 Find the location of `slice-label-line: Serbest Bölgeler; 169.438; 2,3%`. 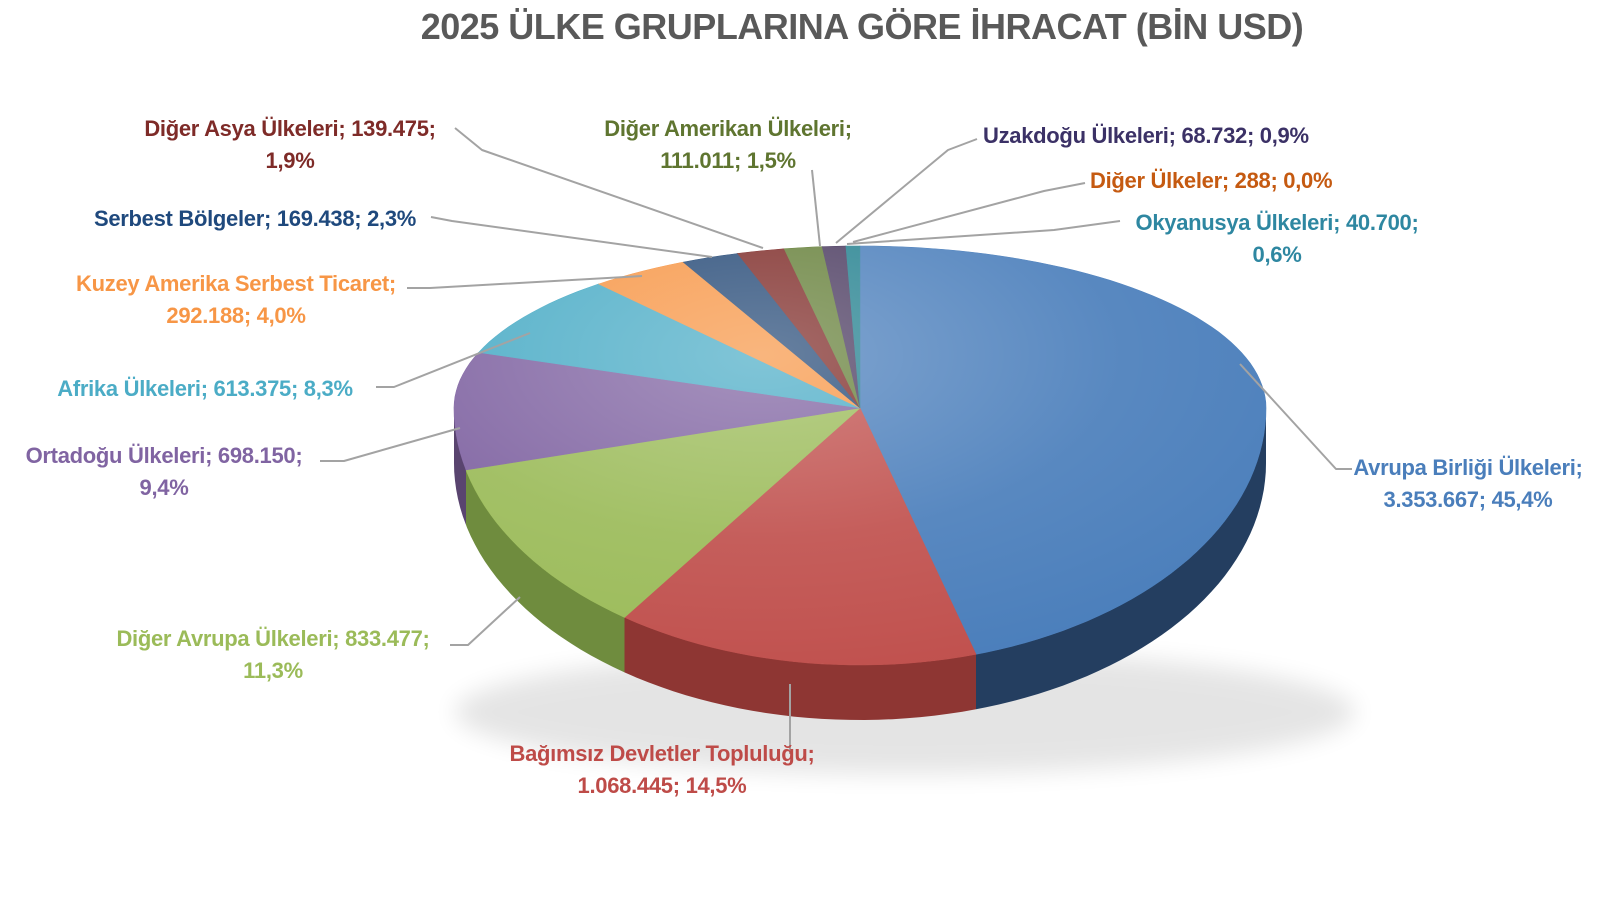

slice-label-line: Serbest Bölgeler; 169.438; 2,3% is located at coordinates (255, 218).